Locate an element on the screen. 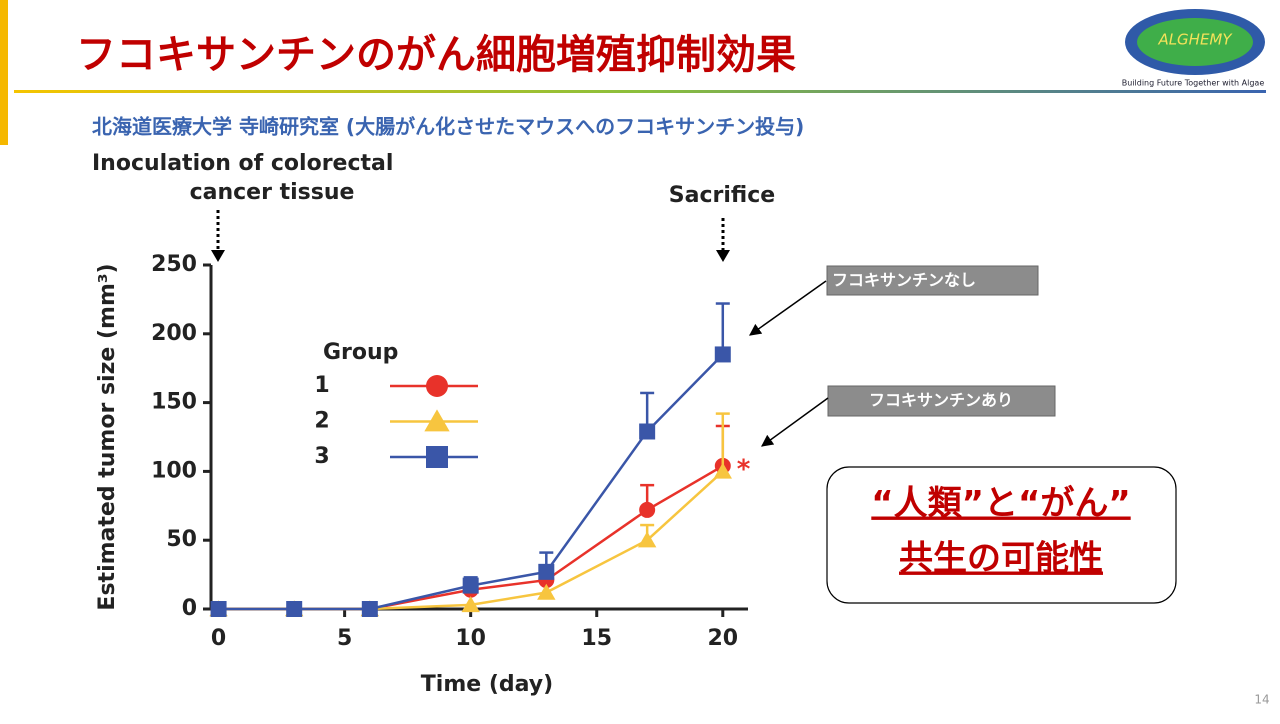  y-tick-label: 100 is located at coordinates (174, 470).